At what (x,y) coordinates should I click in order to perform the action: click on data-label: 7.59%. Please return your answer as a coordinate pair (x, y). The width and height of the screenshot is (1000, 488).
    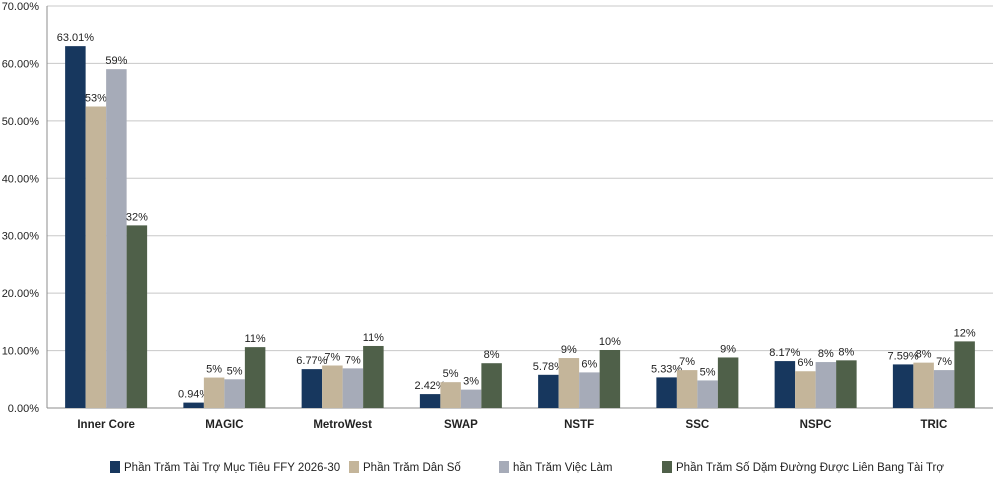
    Looking at the image, I should click on (903, 356).